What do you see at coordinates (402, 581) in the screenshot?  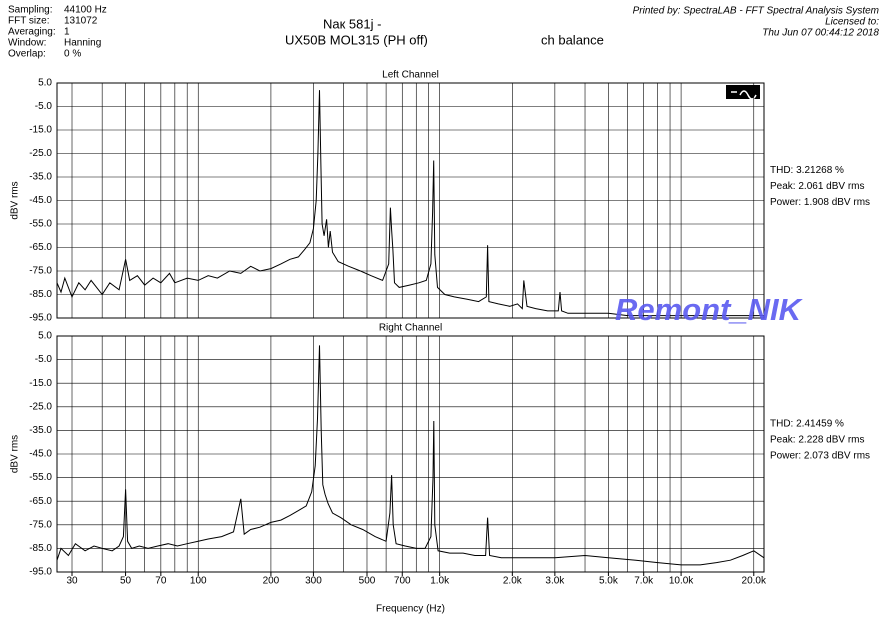 I see `x-tick-label: 700` at bounding box center [402, 581].